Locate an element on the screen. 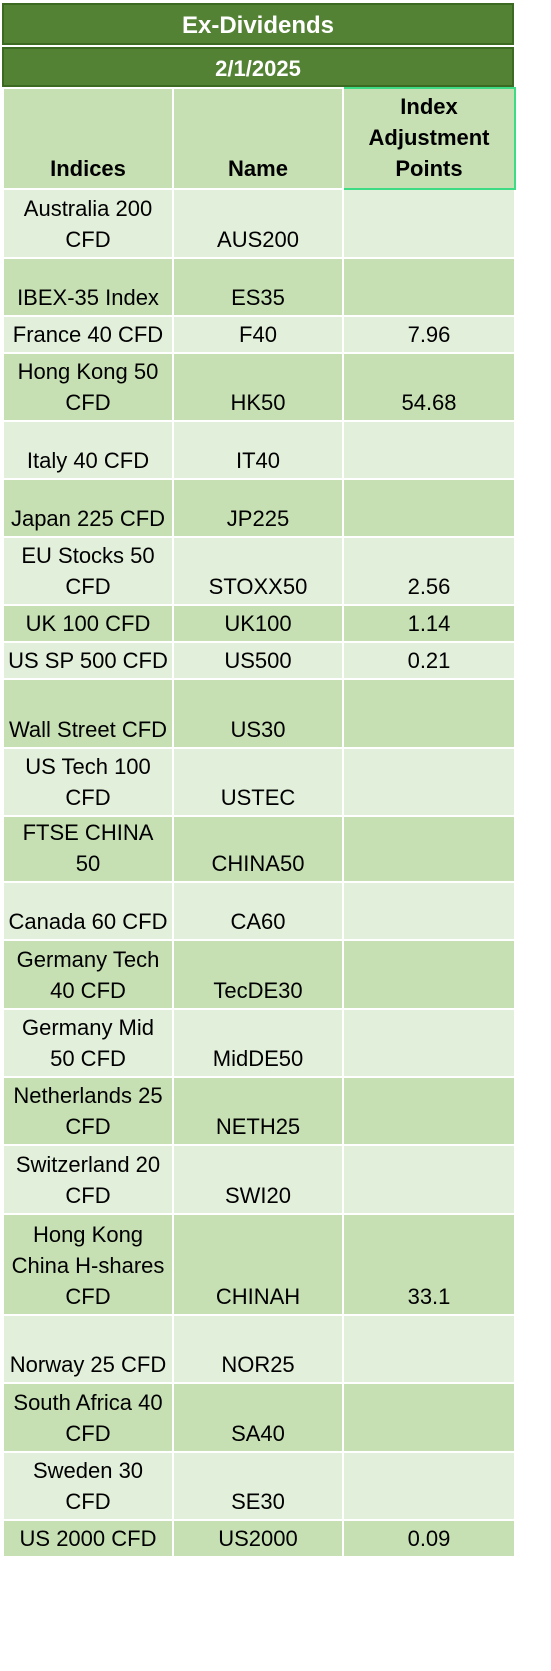 The width and height of the screenshot is (551, 1671). table-row: Italy 40 CFD IT40 is located at coordinates (259, 450).